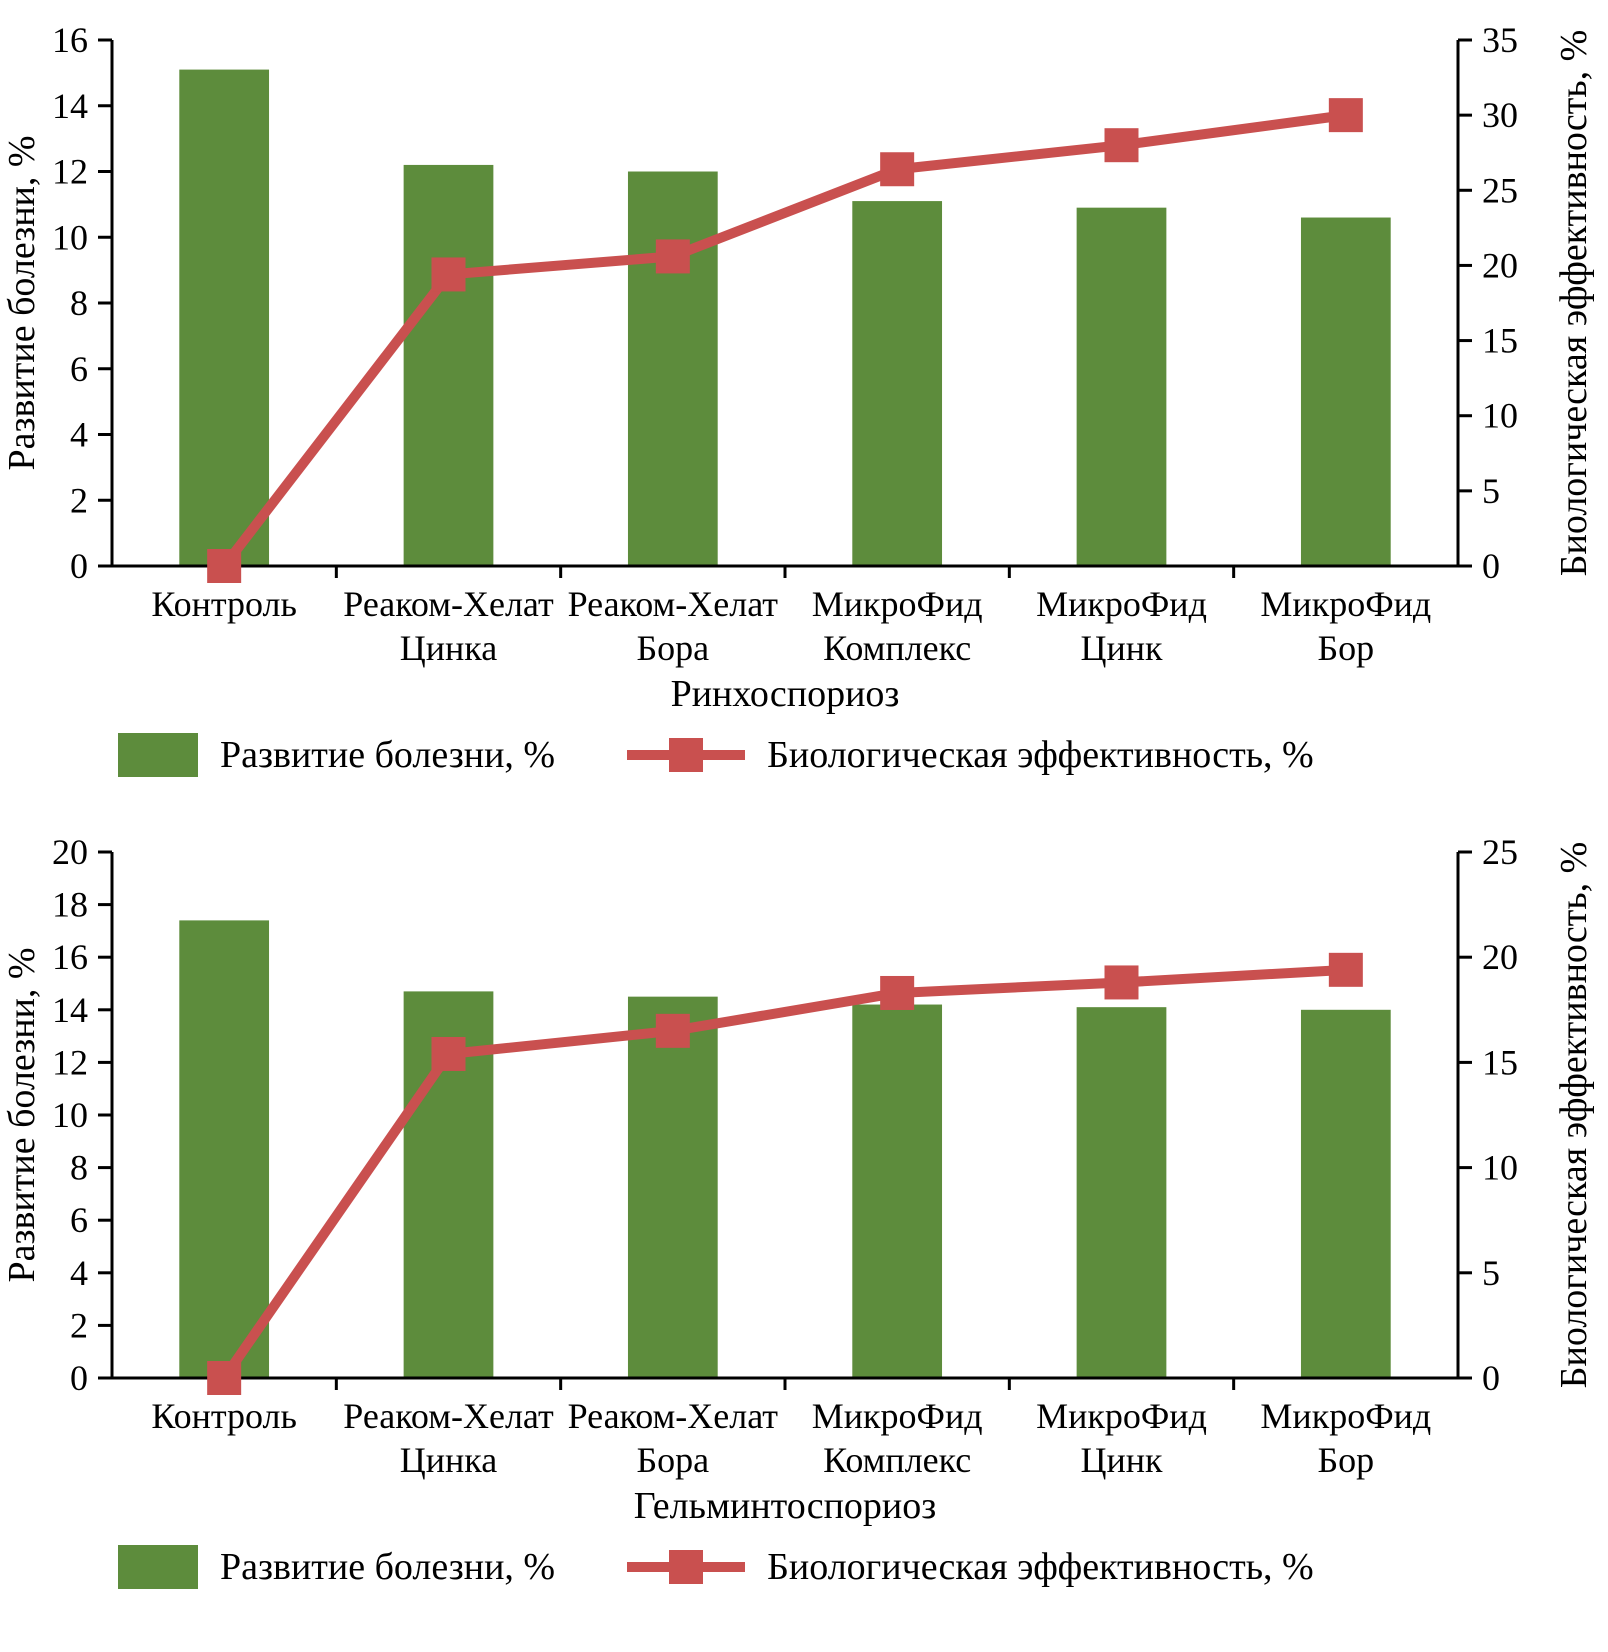 The image size is (1608, 1652). What do you see at coordinates (785, 1506) in the screenshot?
I see `svg-text: Гельминтоспориоз` at bounding box center [785, 1506].